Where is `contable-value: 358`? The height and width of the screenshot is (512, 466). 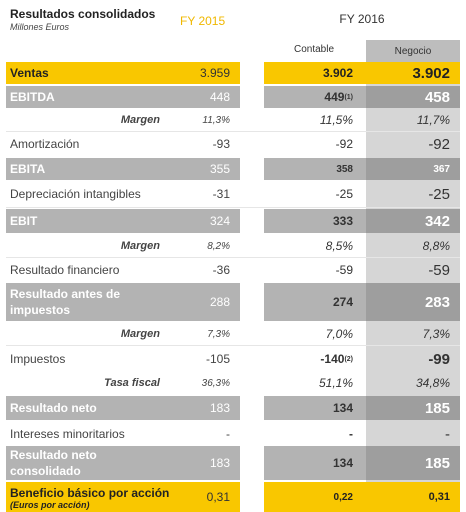
contable-value: 358 is located at coordinates (344, 169).